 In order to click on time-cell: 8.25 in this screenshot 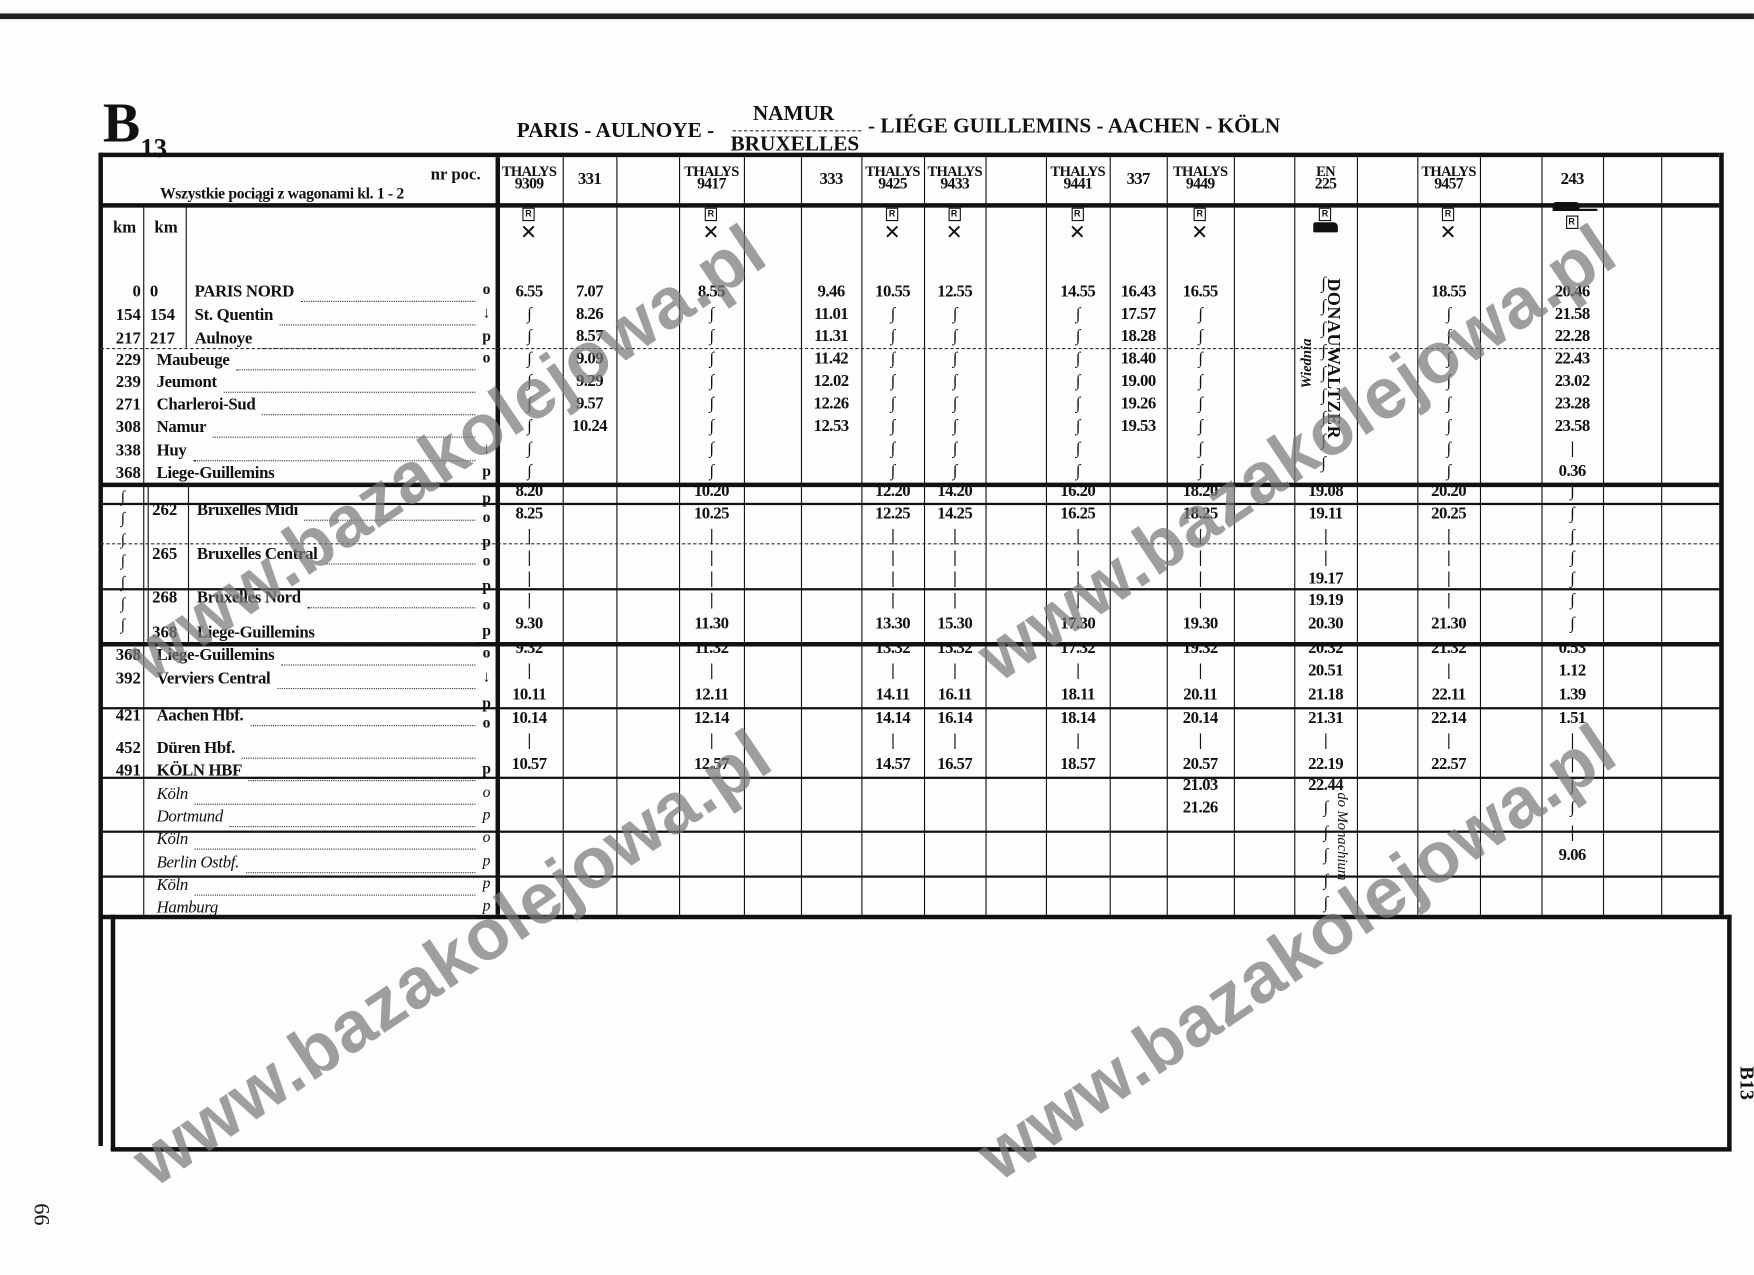, I will do `click(529, 514)`.